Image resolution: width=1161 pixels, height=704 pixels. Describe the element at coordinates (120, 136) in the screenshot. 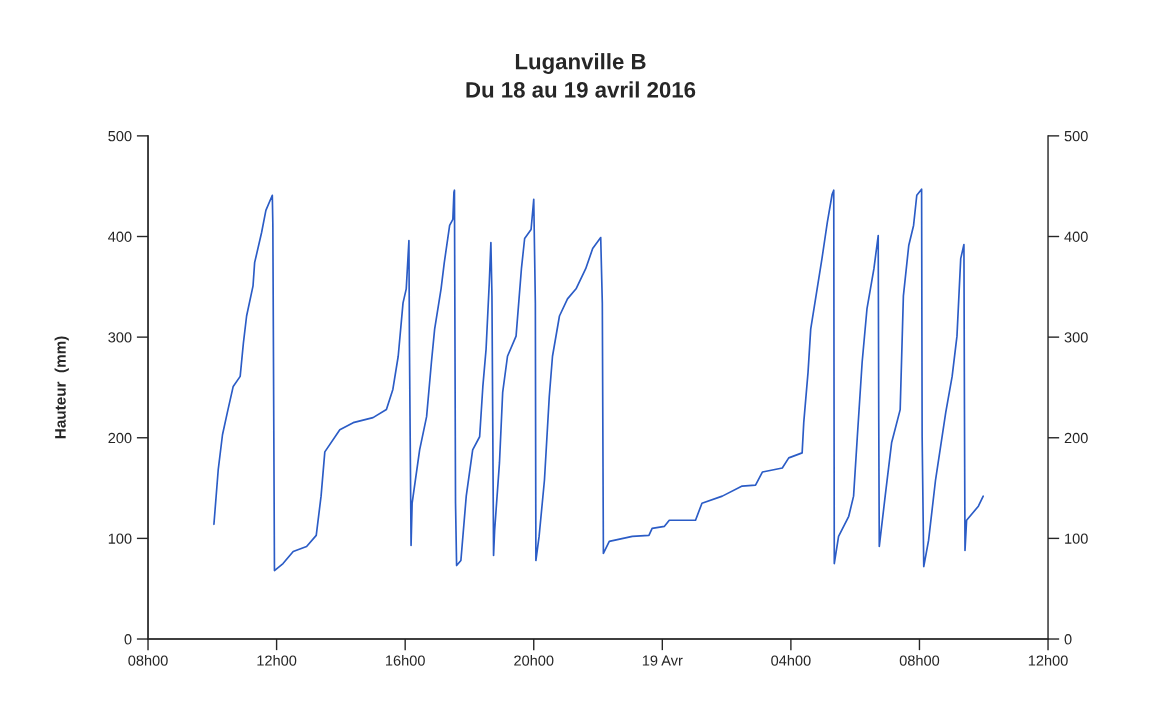

I see `y-tick-label: 500` at that location.